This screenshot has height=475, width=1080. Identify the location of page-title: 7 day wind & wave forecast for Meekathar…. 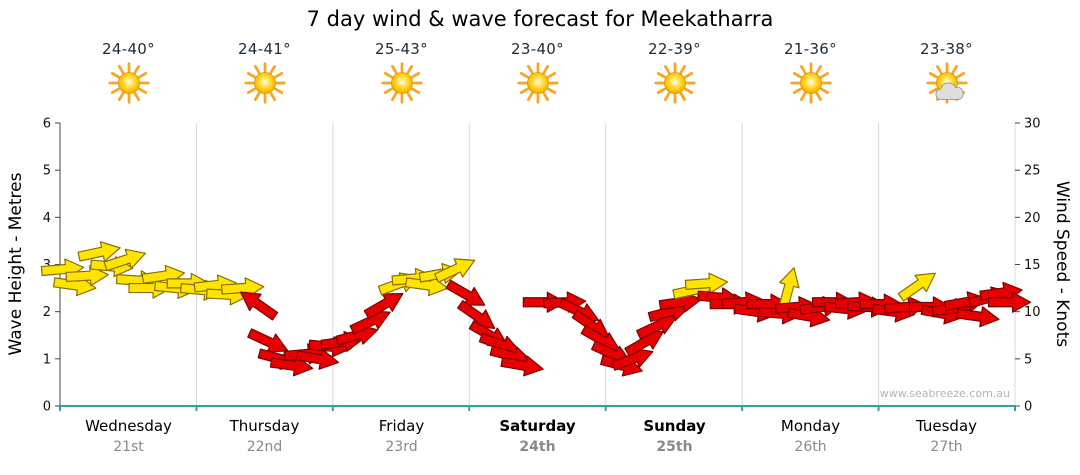
(540, 19).